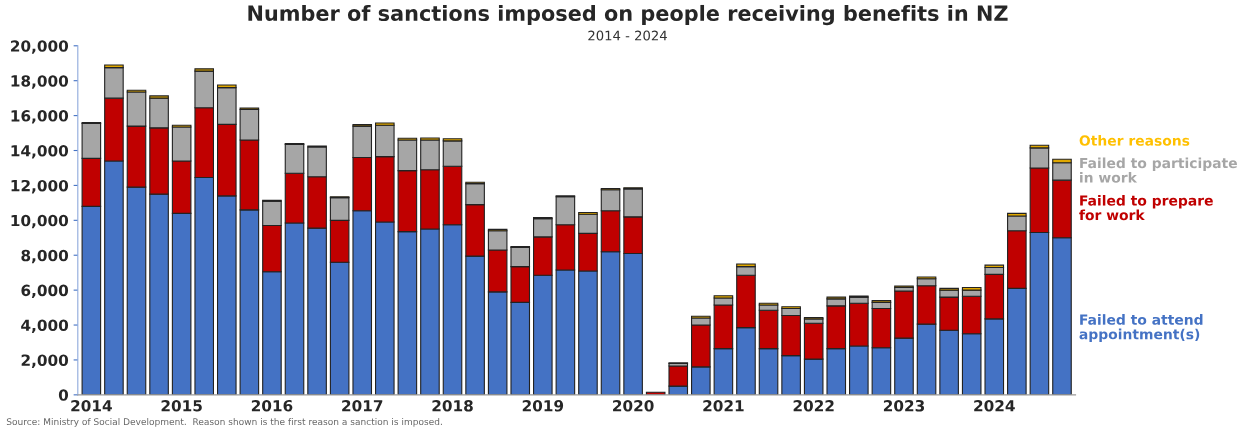 The height and width of the screenshot is (432, 1255). I want to click on x-tick-label: 2018, so click(452, 405).